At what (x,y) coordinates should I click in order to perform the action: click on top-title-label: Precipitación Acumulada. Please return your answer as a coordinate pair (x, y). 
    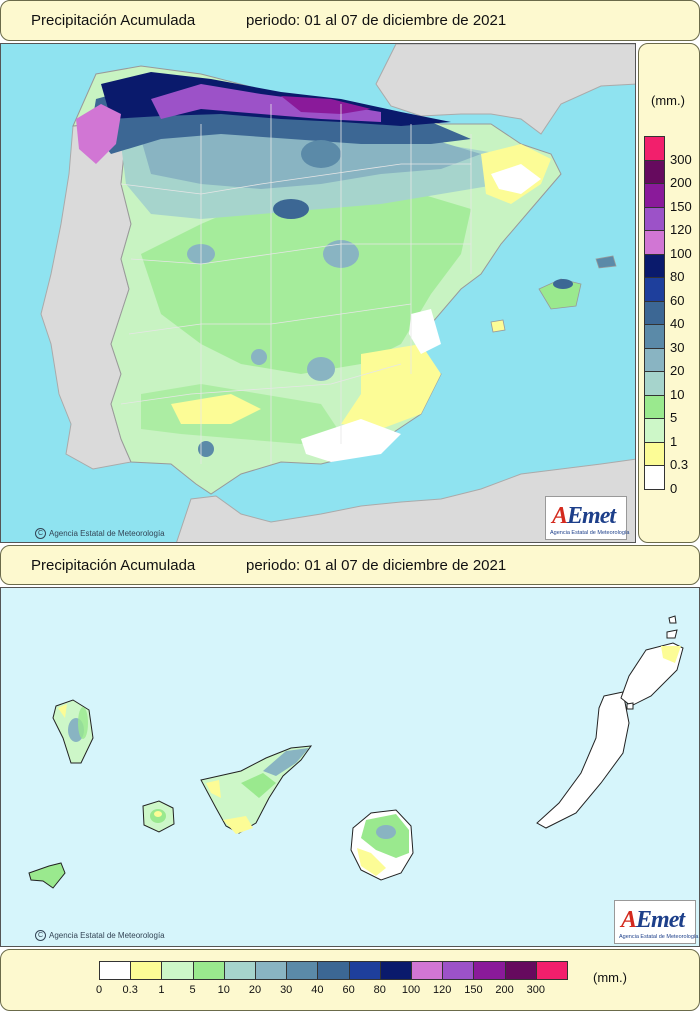
    Looking at the image, I should click on (113, 20).